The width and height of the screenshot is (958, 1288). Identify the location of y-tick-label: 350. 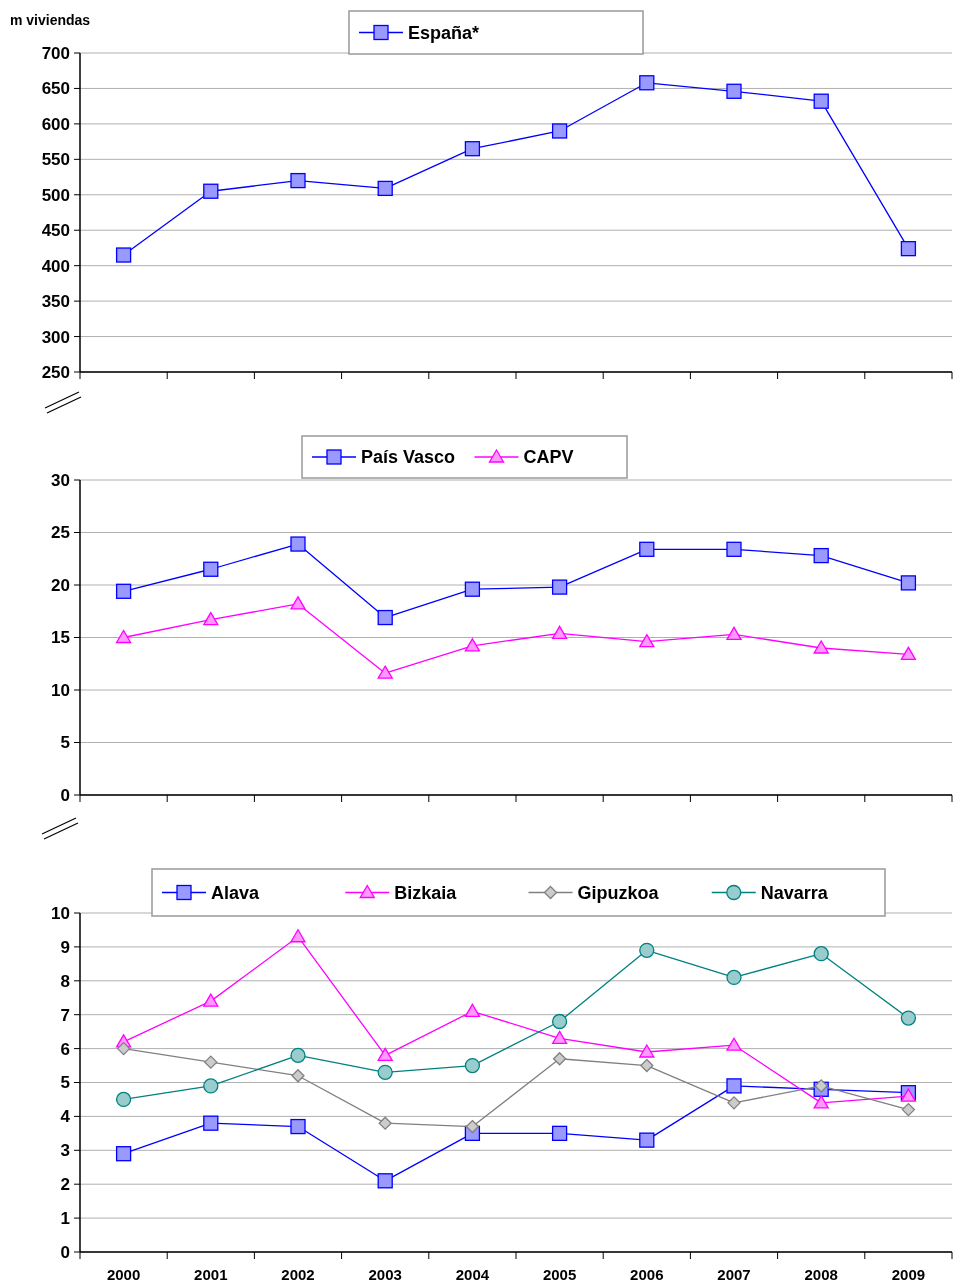
(55, 302).